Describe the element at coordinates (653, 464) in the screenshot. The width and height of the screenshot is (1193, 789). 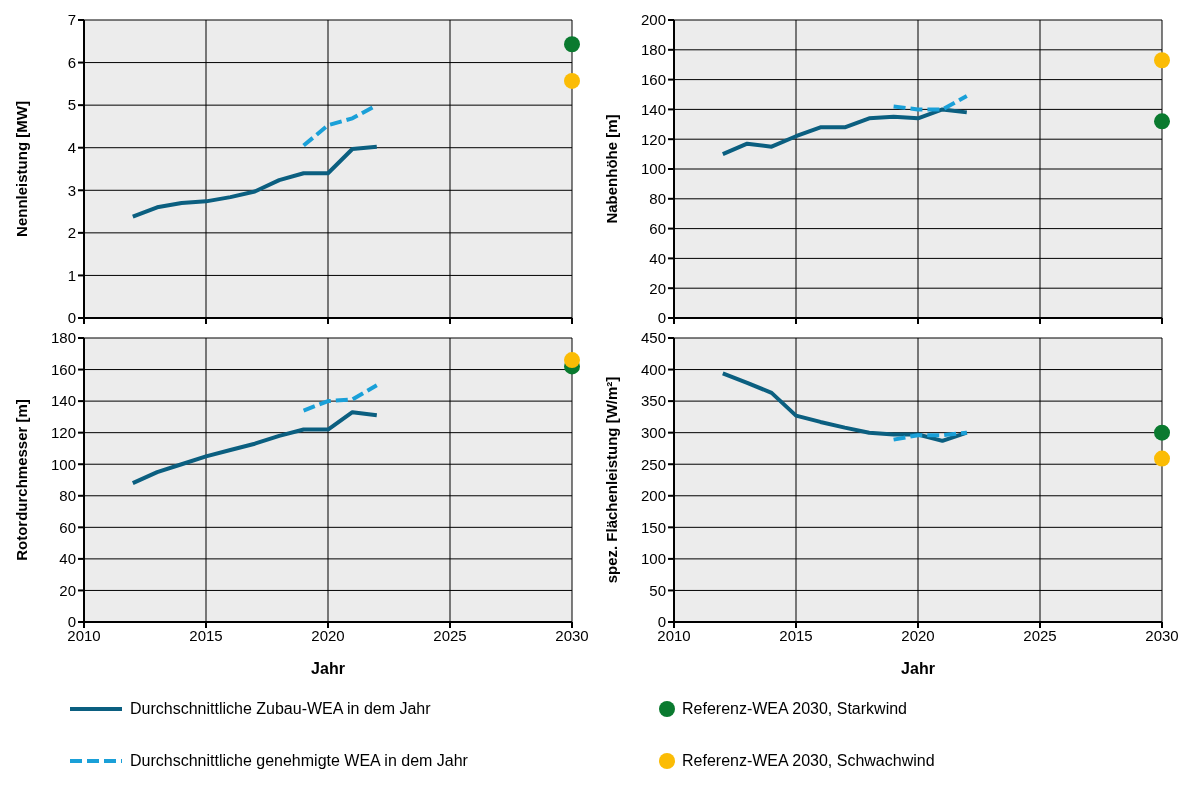
I see `y-tick-label: 250` at that location.